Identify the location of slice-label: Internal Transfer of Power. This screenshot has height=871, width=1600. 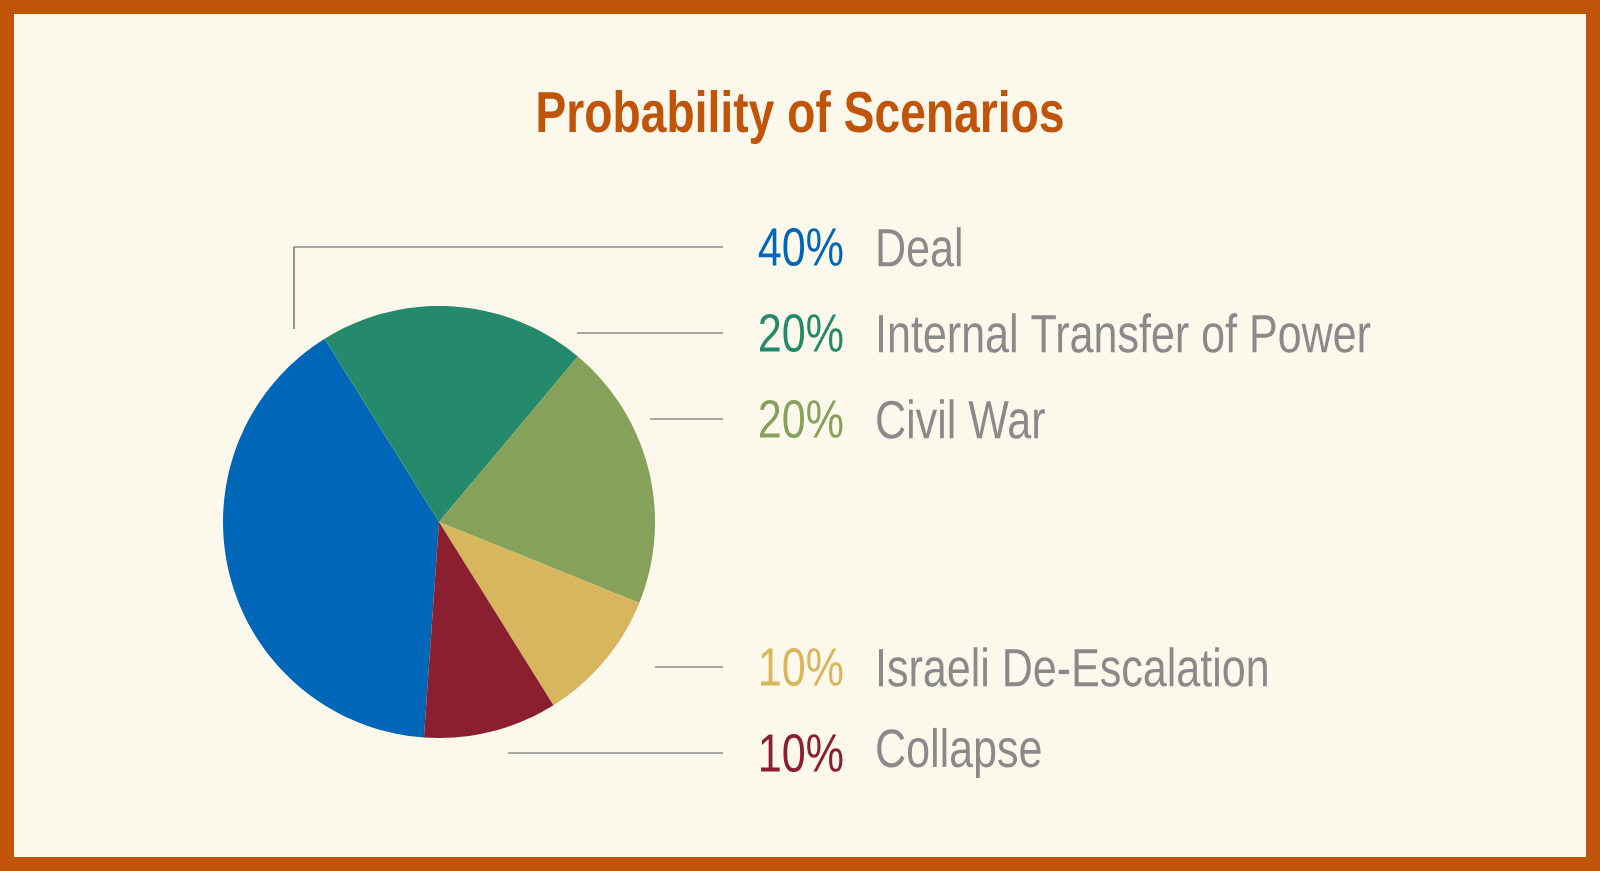
(1125, 333).